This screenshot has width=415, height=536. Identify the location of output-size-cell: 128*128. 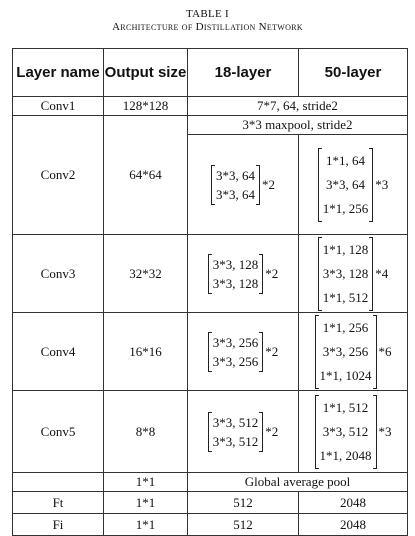
(145, 106).